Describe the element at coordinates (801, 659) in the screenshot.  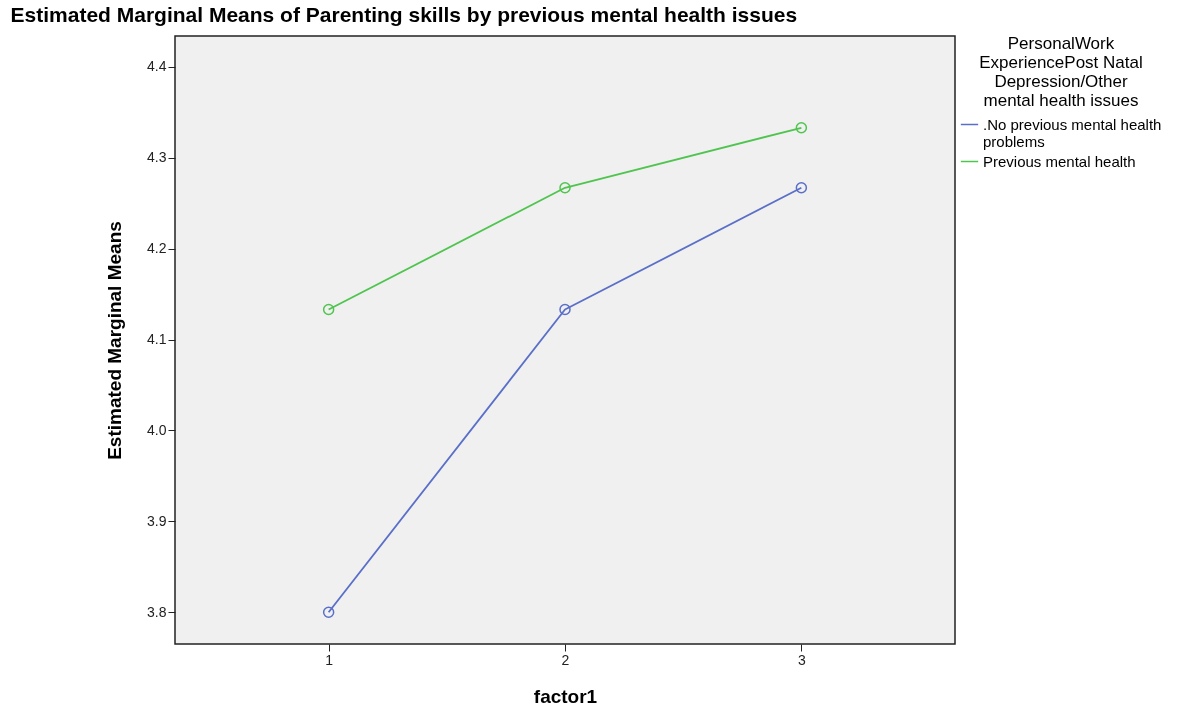
I see `x-tick-label: 3` at that location.